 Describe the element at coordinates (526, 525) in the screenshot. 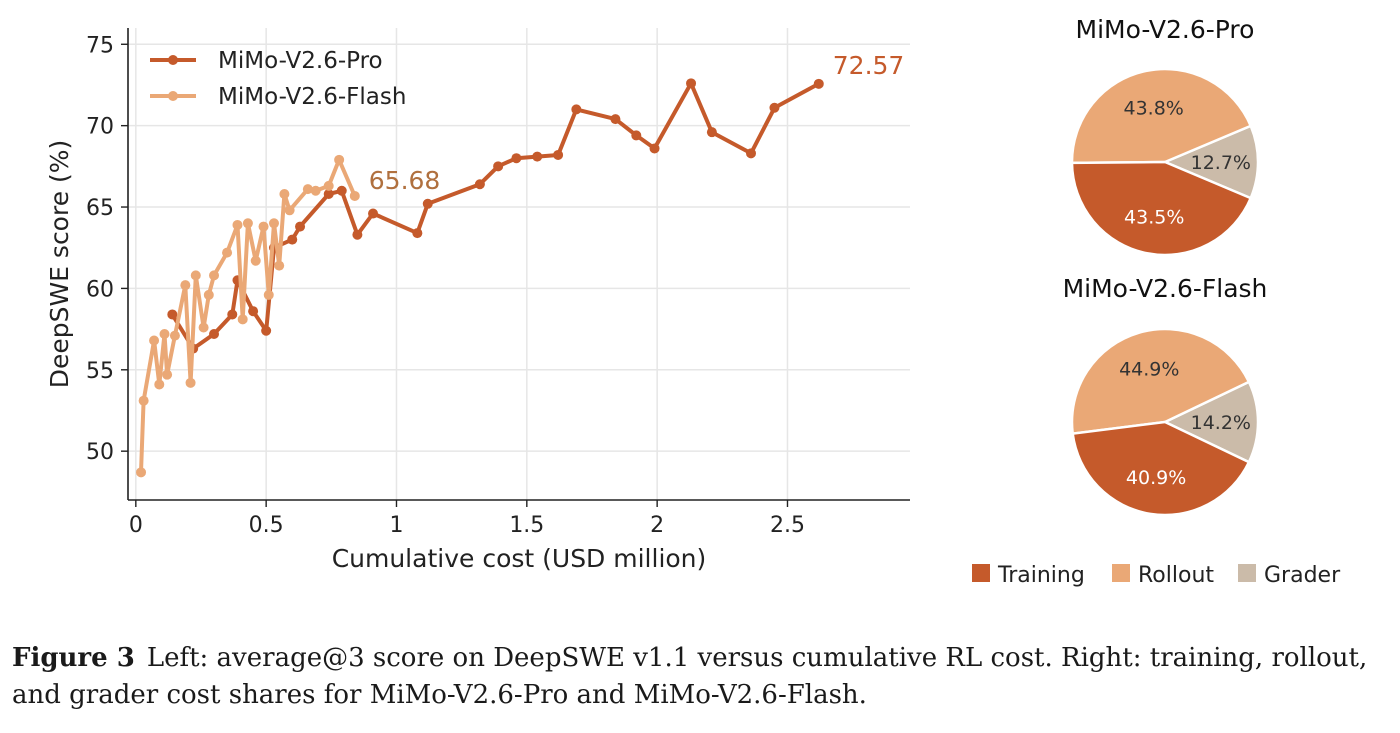

I see `x-tick-label: 1.5` at that location.